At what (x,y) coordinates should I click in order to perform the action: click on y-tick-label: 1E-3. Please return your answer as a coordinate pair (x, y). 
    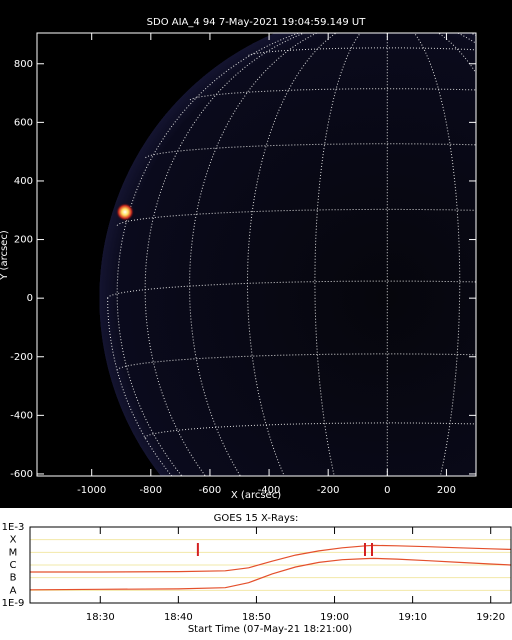
    Looking at the image, I should click on (13, 527).